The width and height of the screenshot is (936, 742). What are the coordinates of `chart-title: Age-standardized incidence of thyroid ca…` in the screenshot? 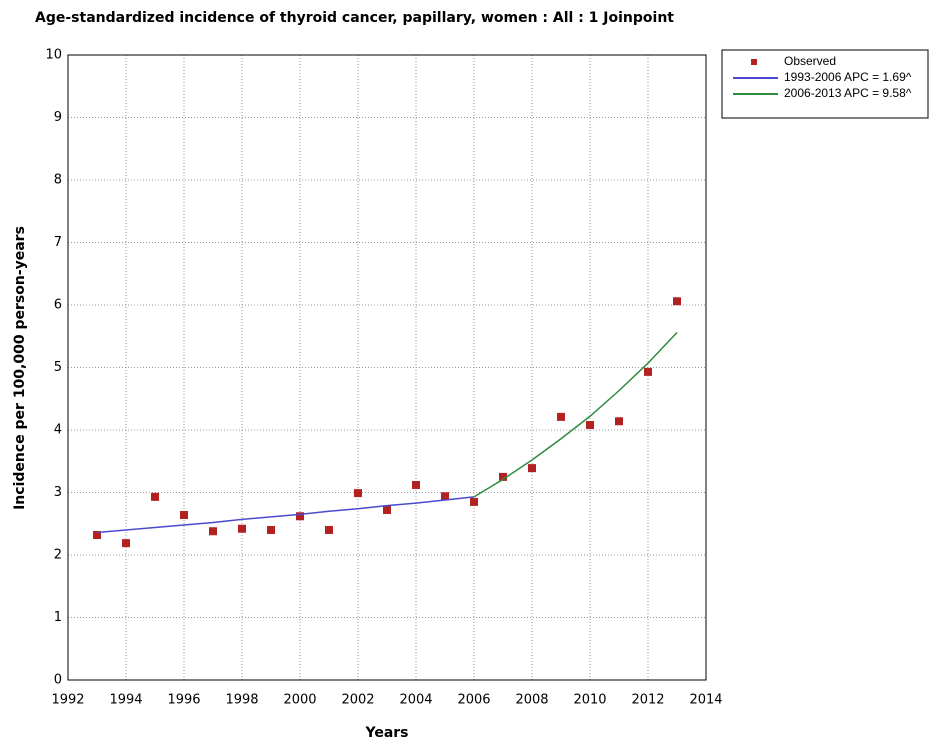 It's located at (354, 18).